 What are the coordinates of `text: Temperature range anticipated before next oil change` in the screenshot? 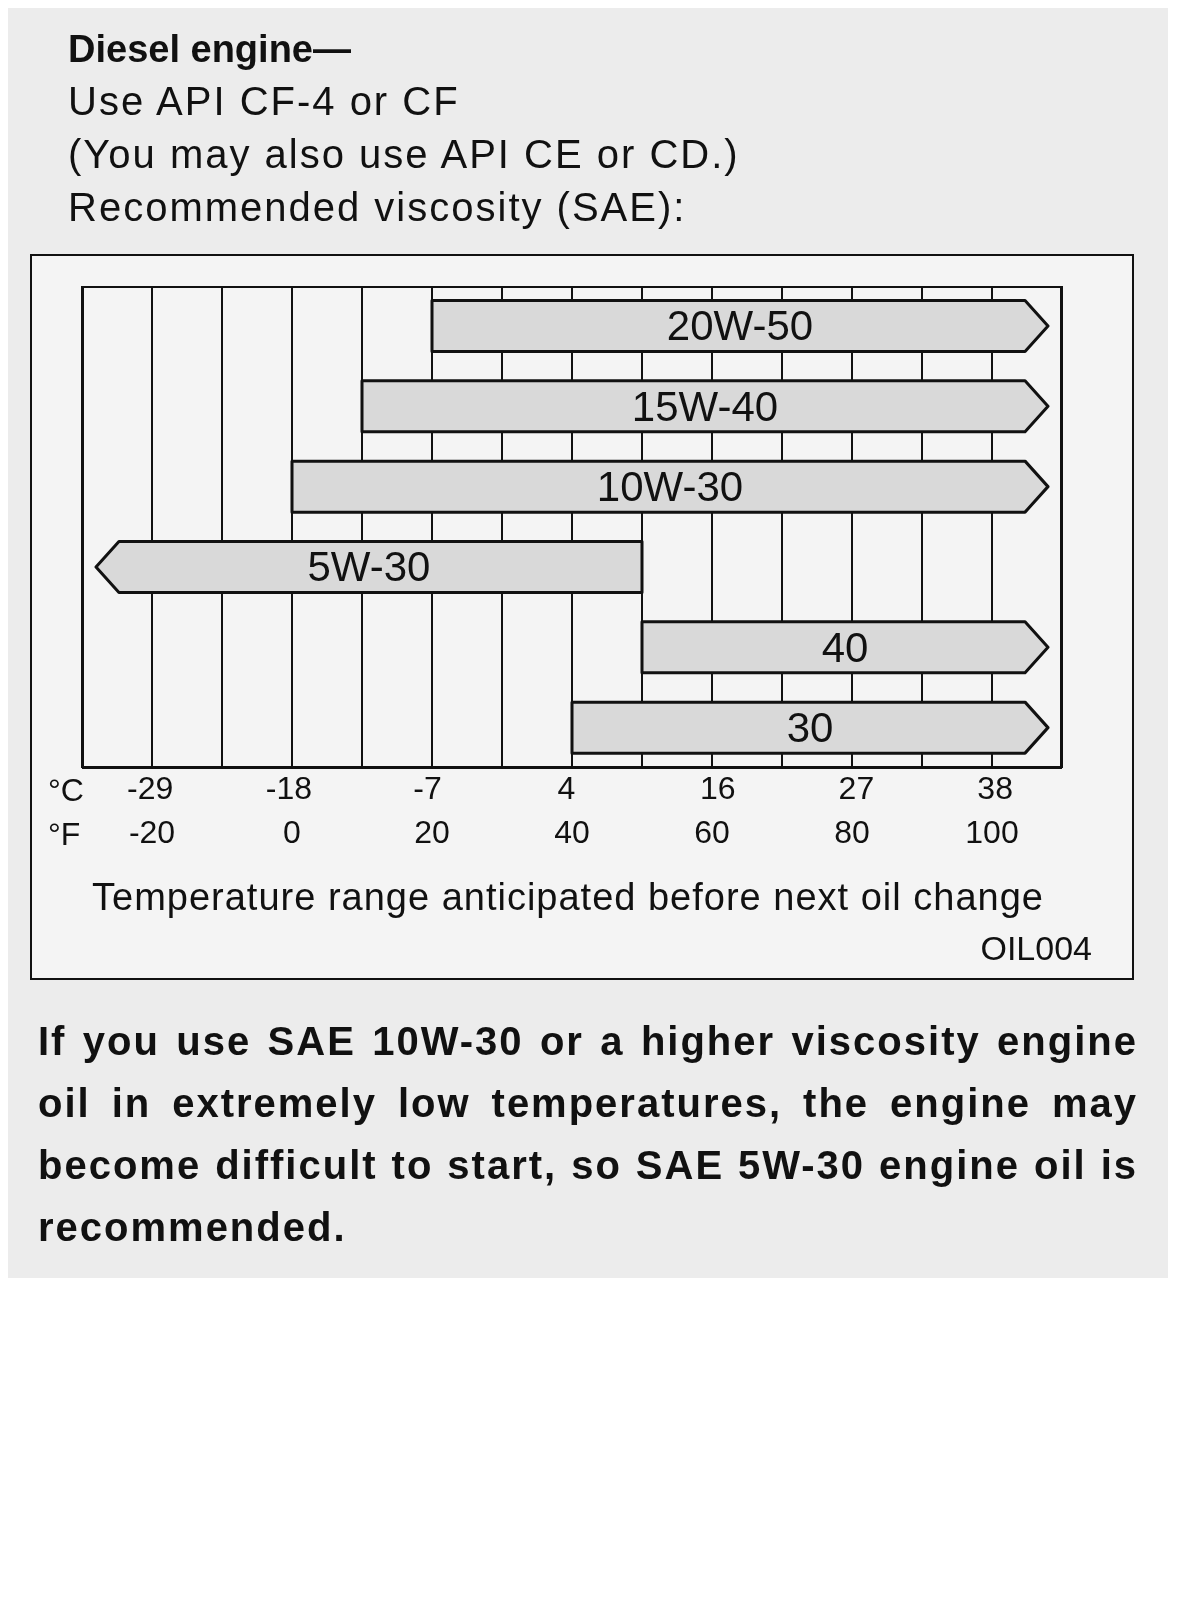 It's located at (568, 897).